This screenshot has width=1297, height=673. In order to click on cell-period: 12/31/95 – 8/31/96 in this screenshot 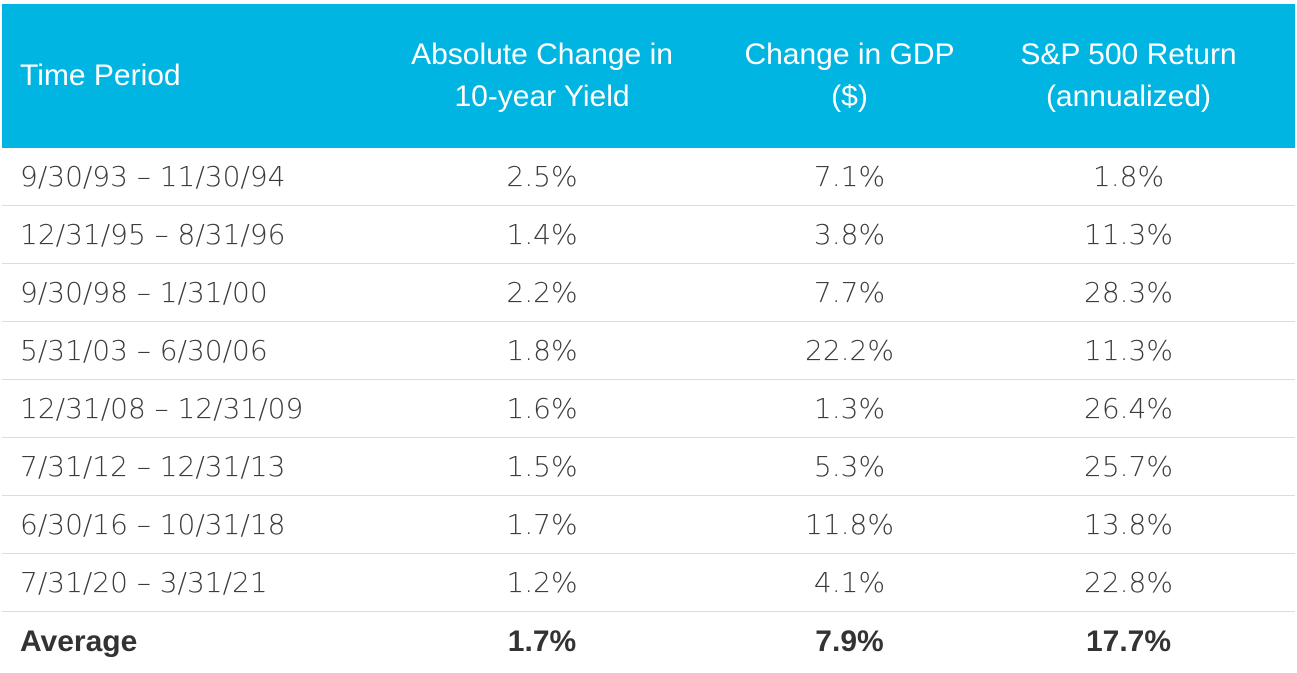, I will do `click(153, 234)`.